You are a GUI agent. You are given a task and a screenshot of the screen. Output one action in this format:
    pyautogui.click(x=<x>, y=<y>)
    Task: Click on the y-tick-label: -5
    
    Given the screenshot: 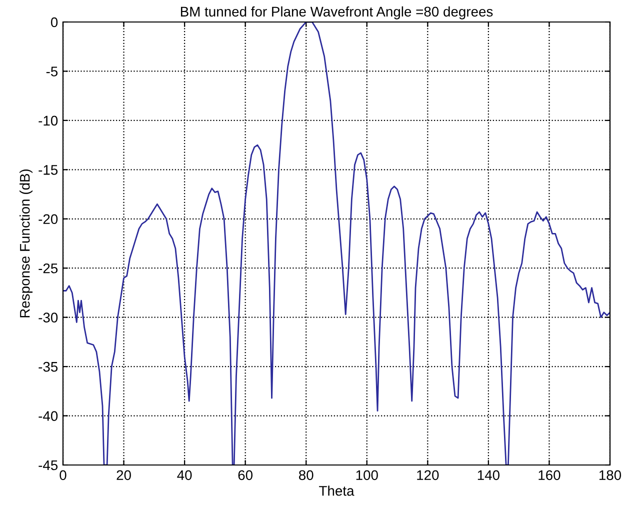 What is the action you would take?
    pyautogui.click(x=52, y=71)
    